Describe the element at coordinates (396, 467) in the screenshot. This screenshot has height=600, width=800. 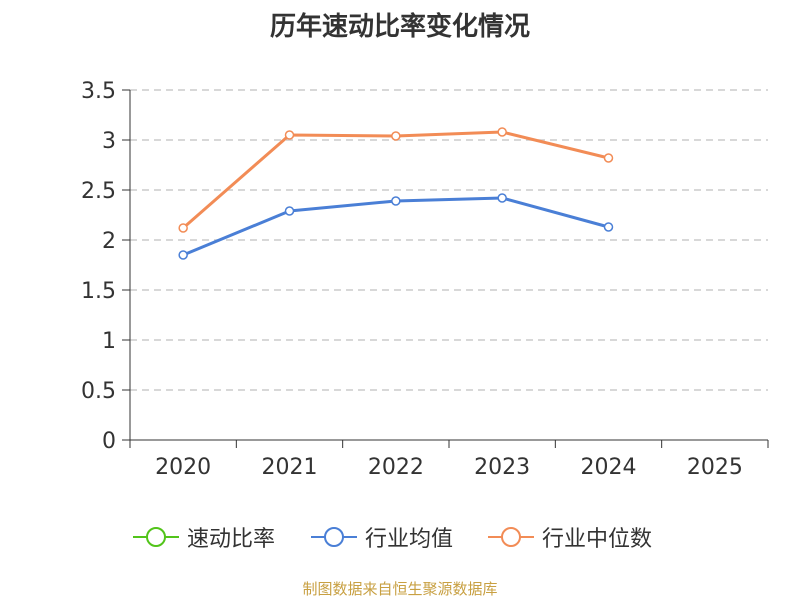
I see `x-tick-label: 2022` at that location.